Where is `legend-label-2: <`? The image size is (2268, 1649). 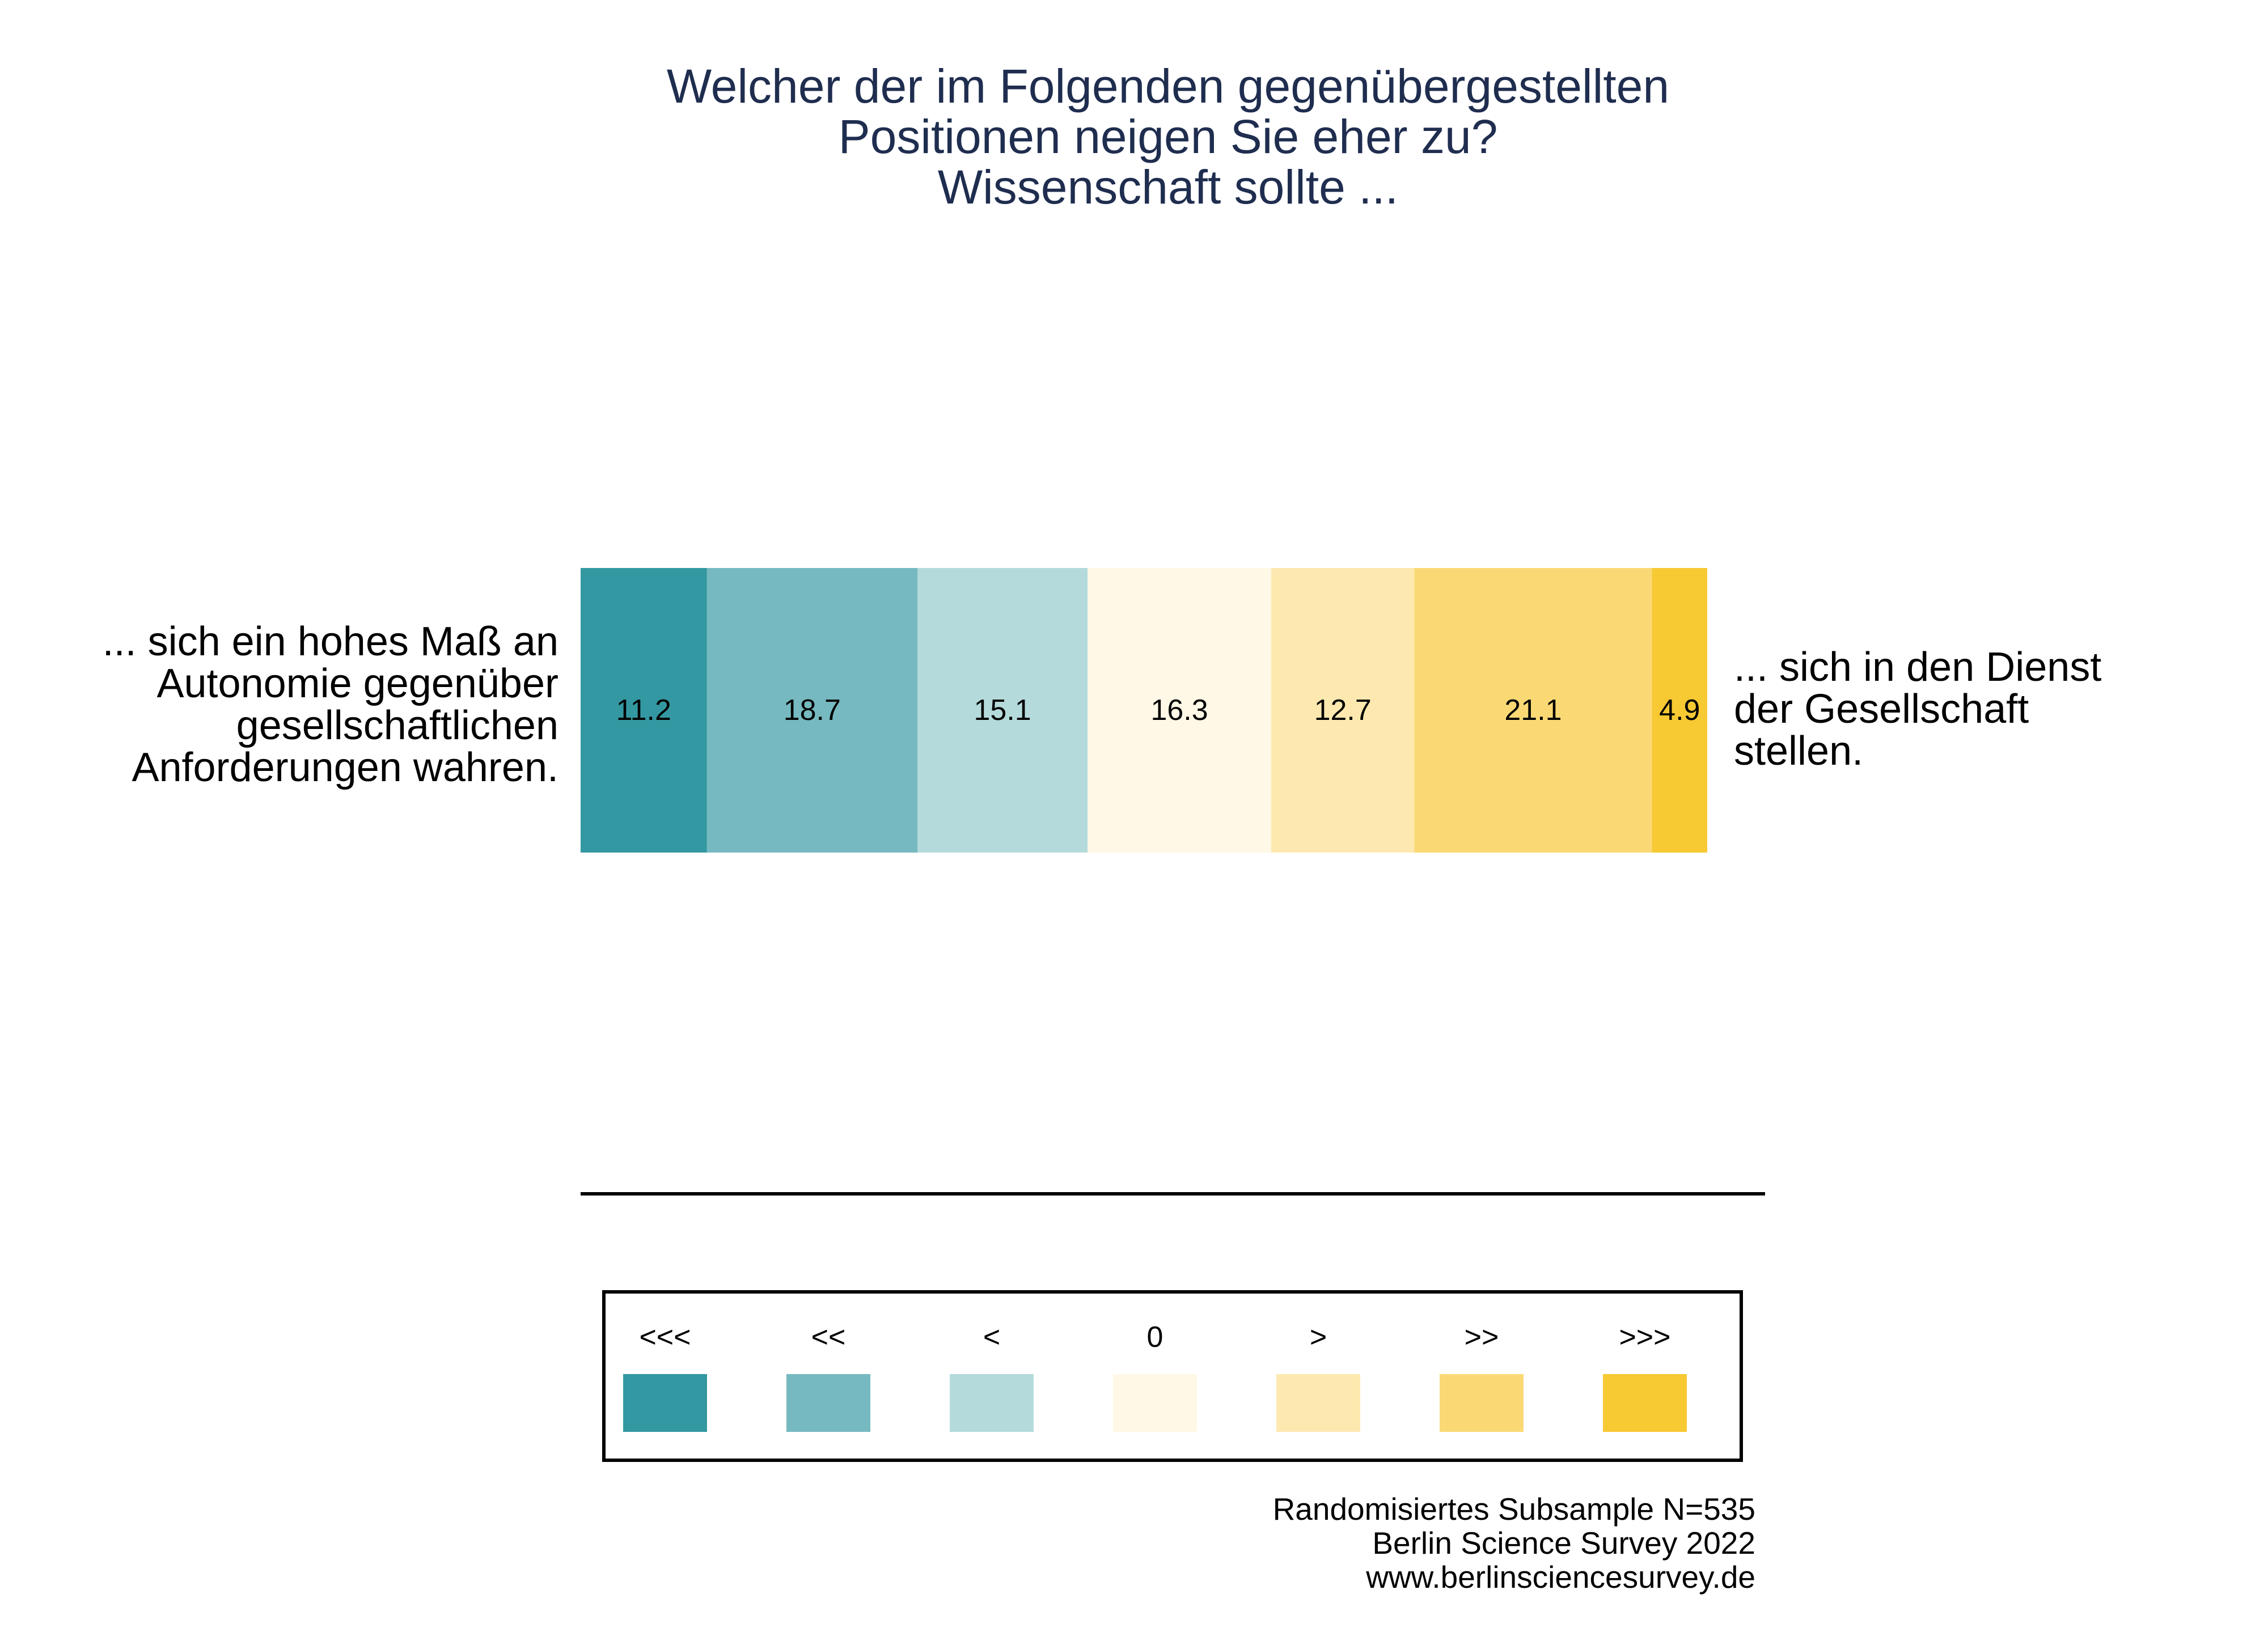 legend-label-2: < is located at coordinates (992, 1337).